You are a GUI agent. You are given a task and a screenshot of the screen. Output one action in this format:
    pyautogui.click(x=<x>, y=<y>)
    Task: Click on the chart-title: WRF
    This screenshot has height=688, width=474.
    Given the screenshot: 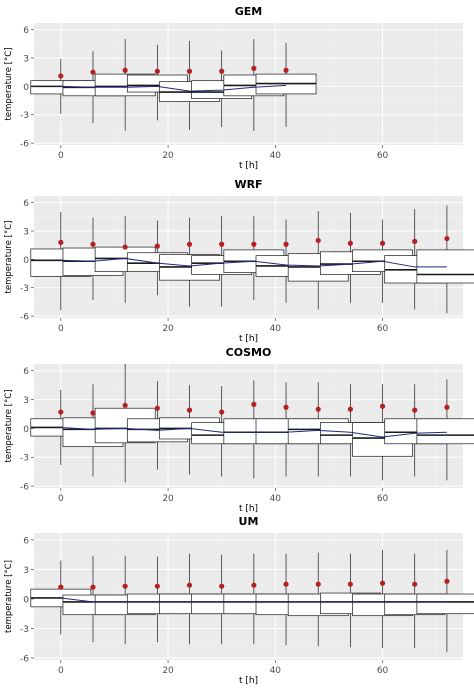 What is the action you would take?
    pyautogui.click(x=248, y=184)
    